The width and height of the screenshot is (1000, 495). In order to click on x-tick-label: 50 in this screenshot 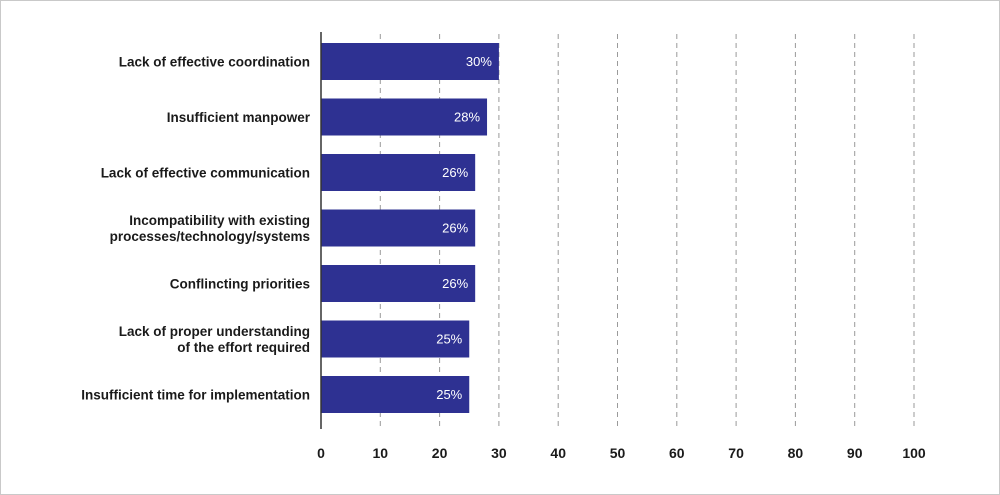, I will do `click(618, 453)`.